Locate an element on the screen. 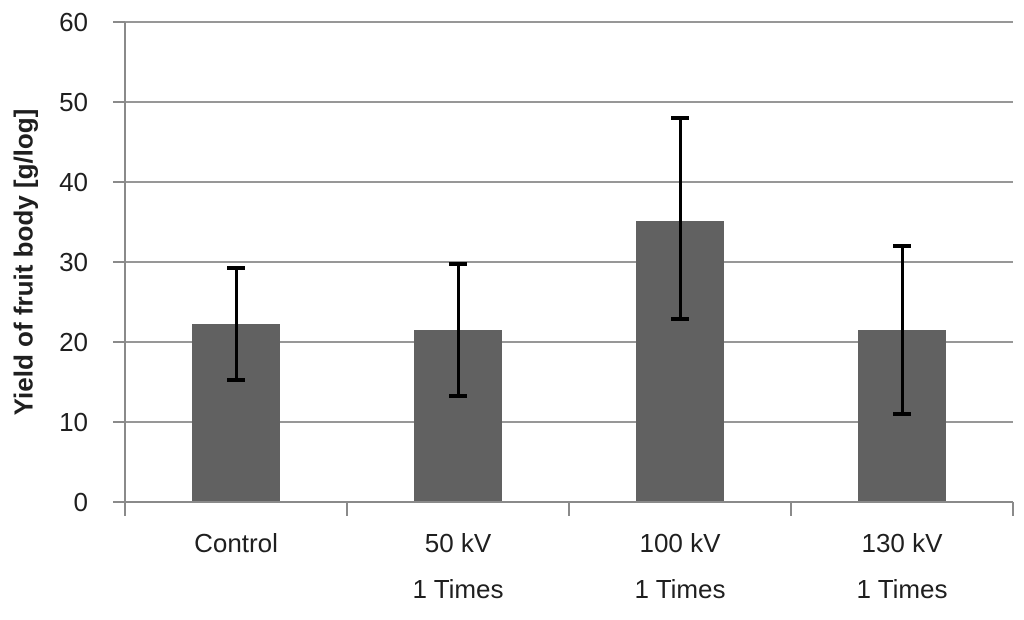 This screenshot has width=1024, height=620. error-bar-cap-upper-50-kv is located at coordinates (458, 263).